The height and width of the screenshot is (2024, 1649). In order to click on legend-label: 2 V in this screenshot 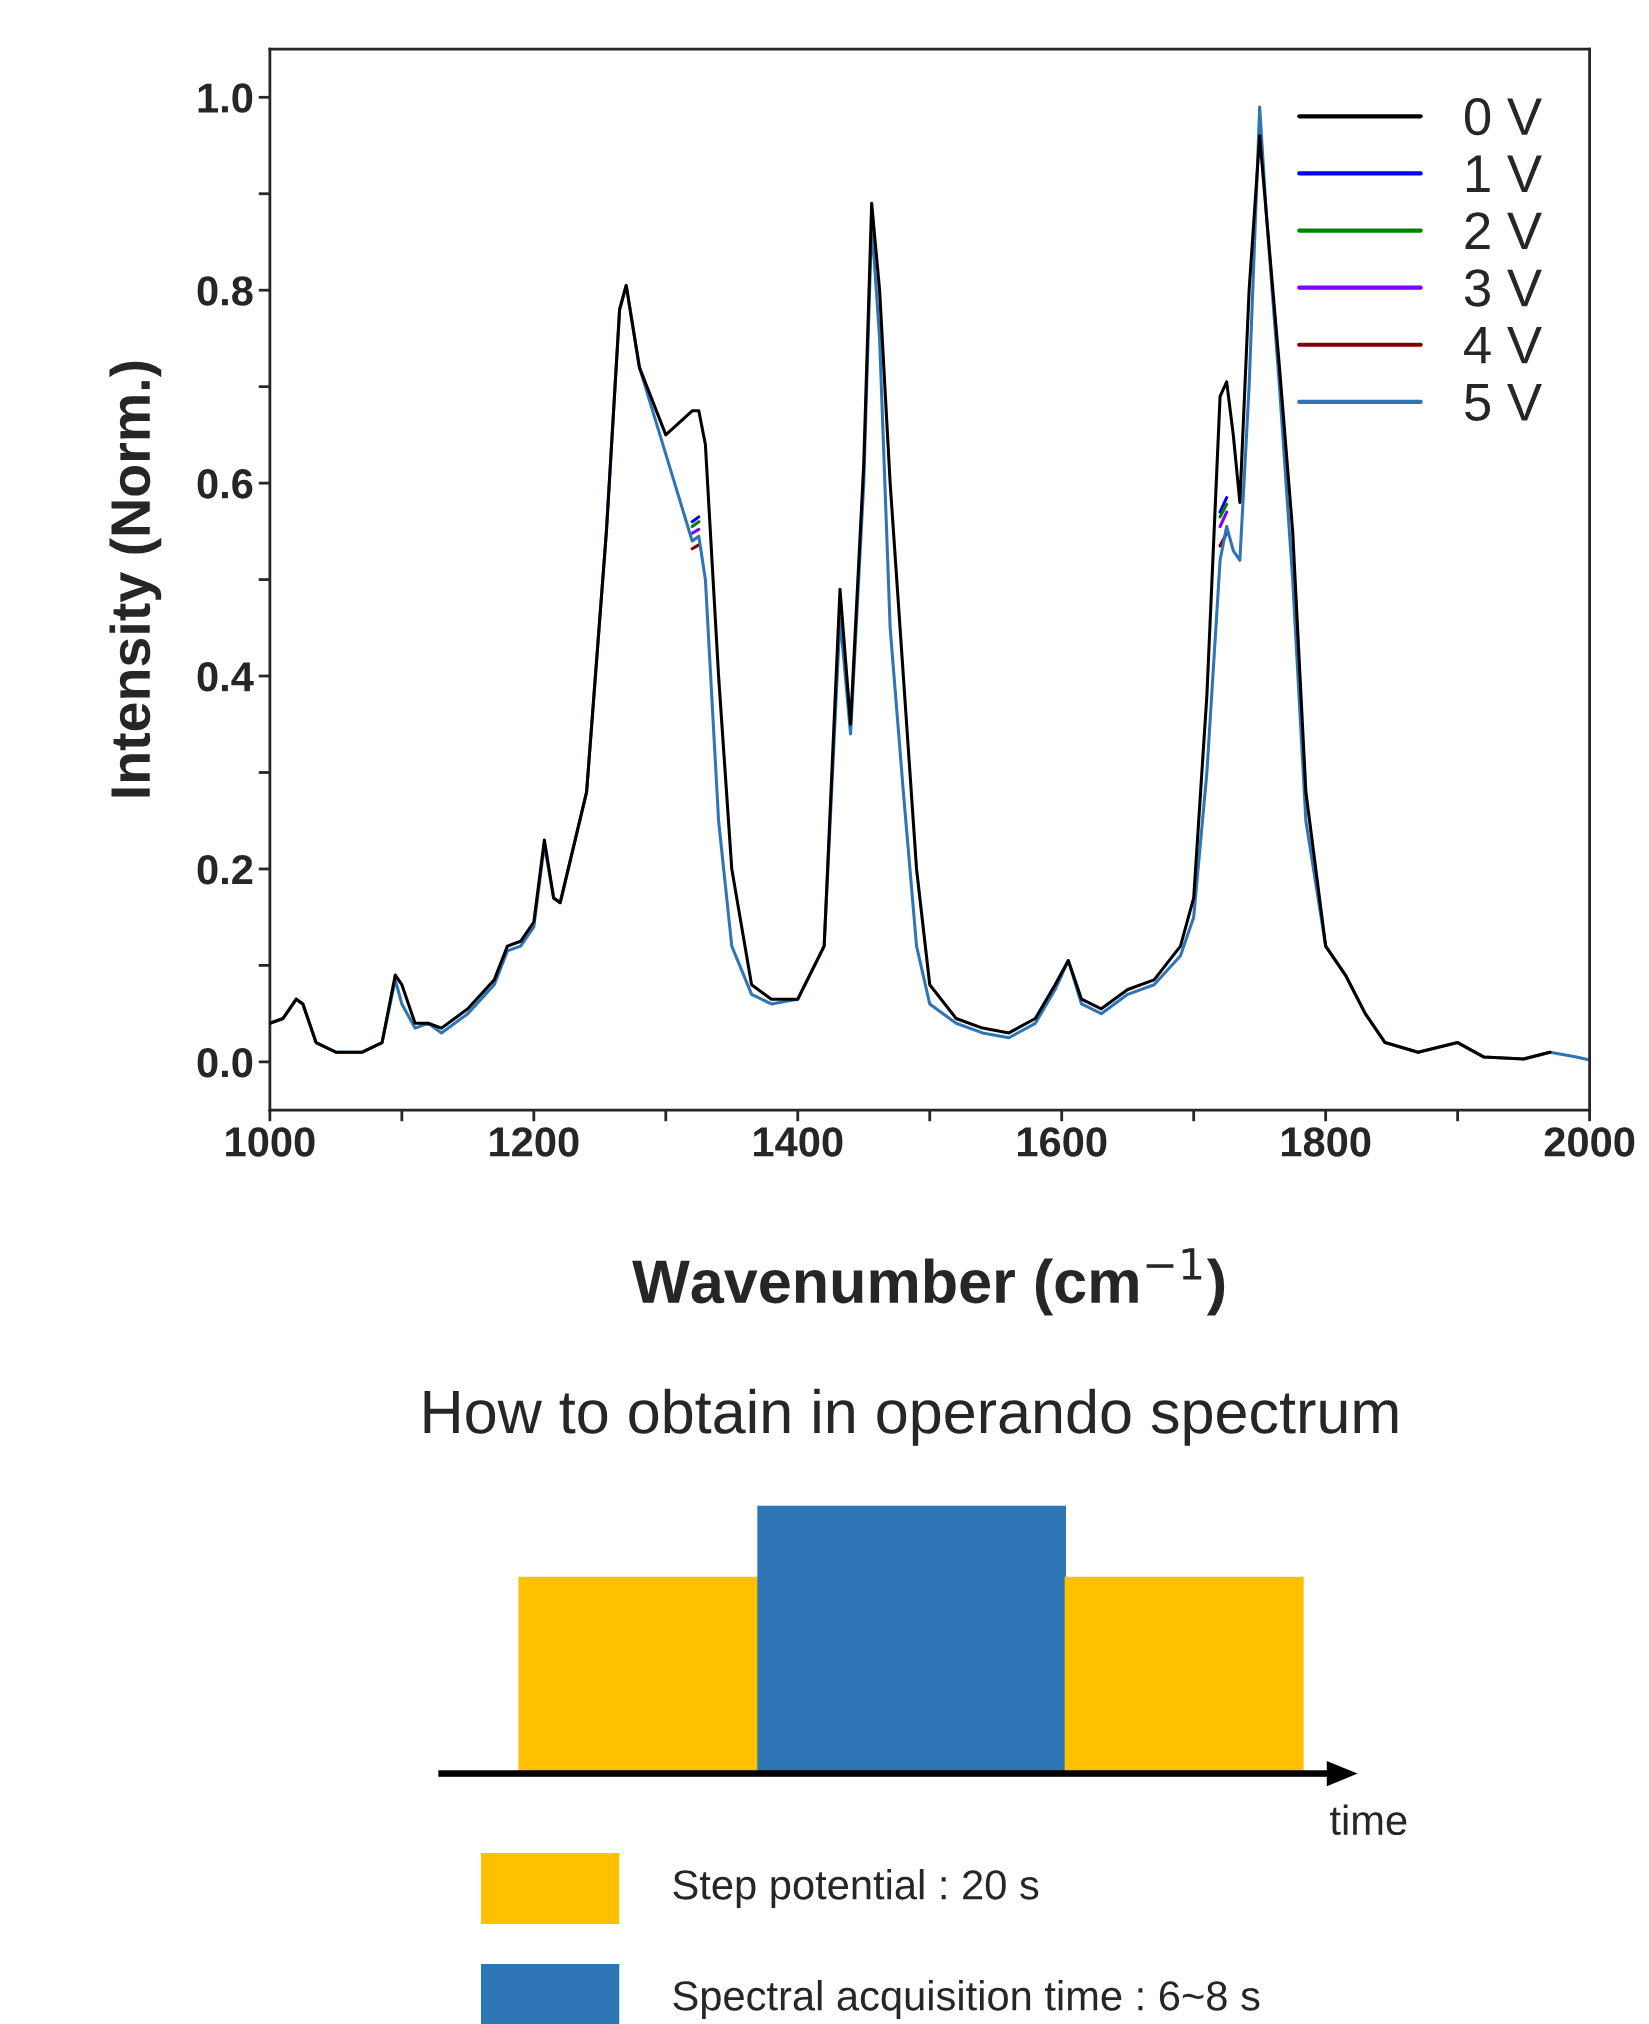, I will do `click(1503, 231)`.